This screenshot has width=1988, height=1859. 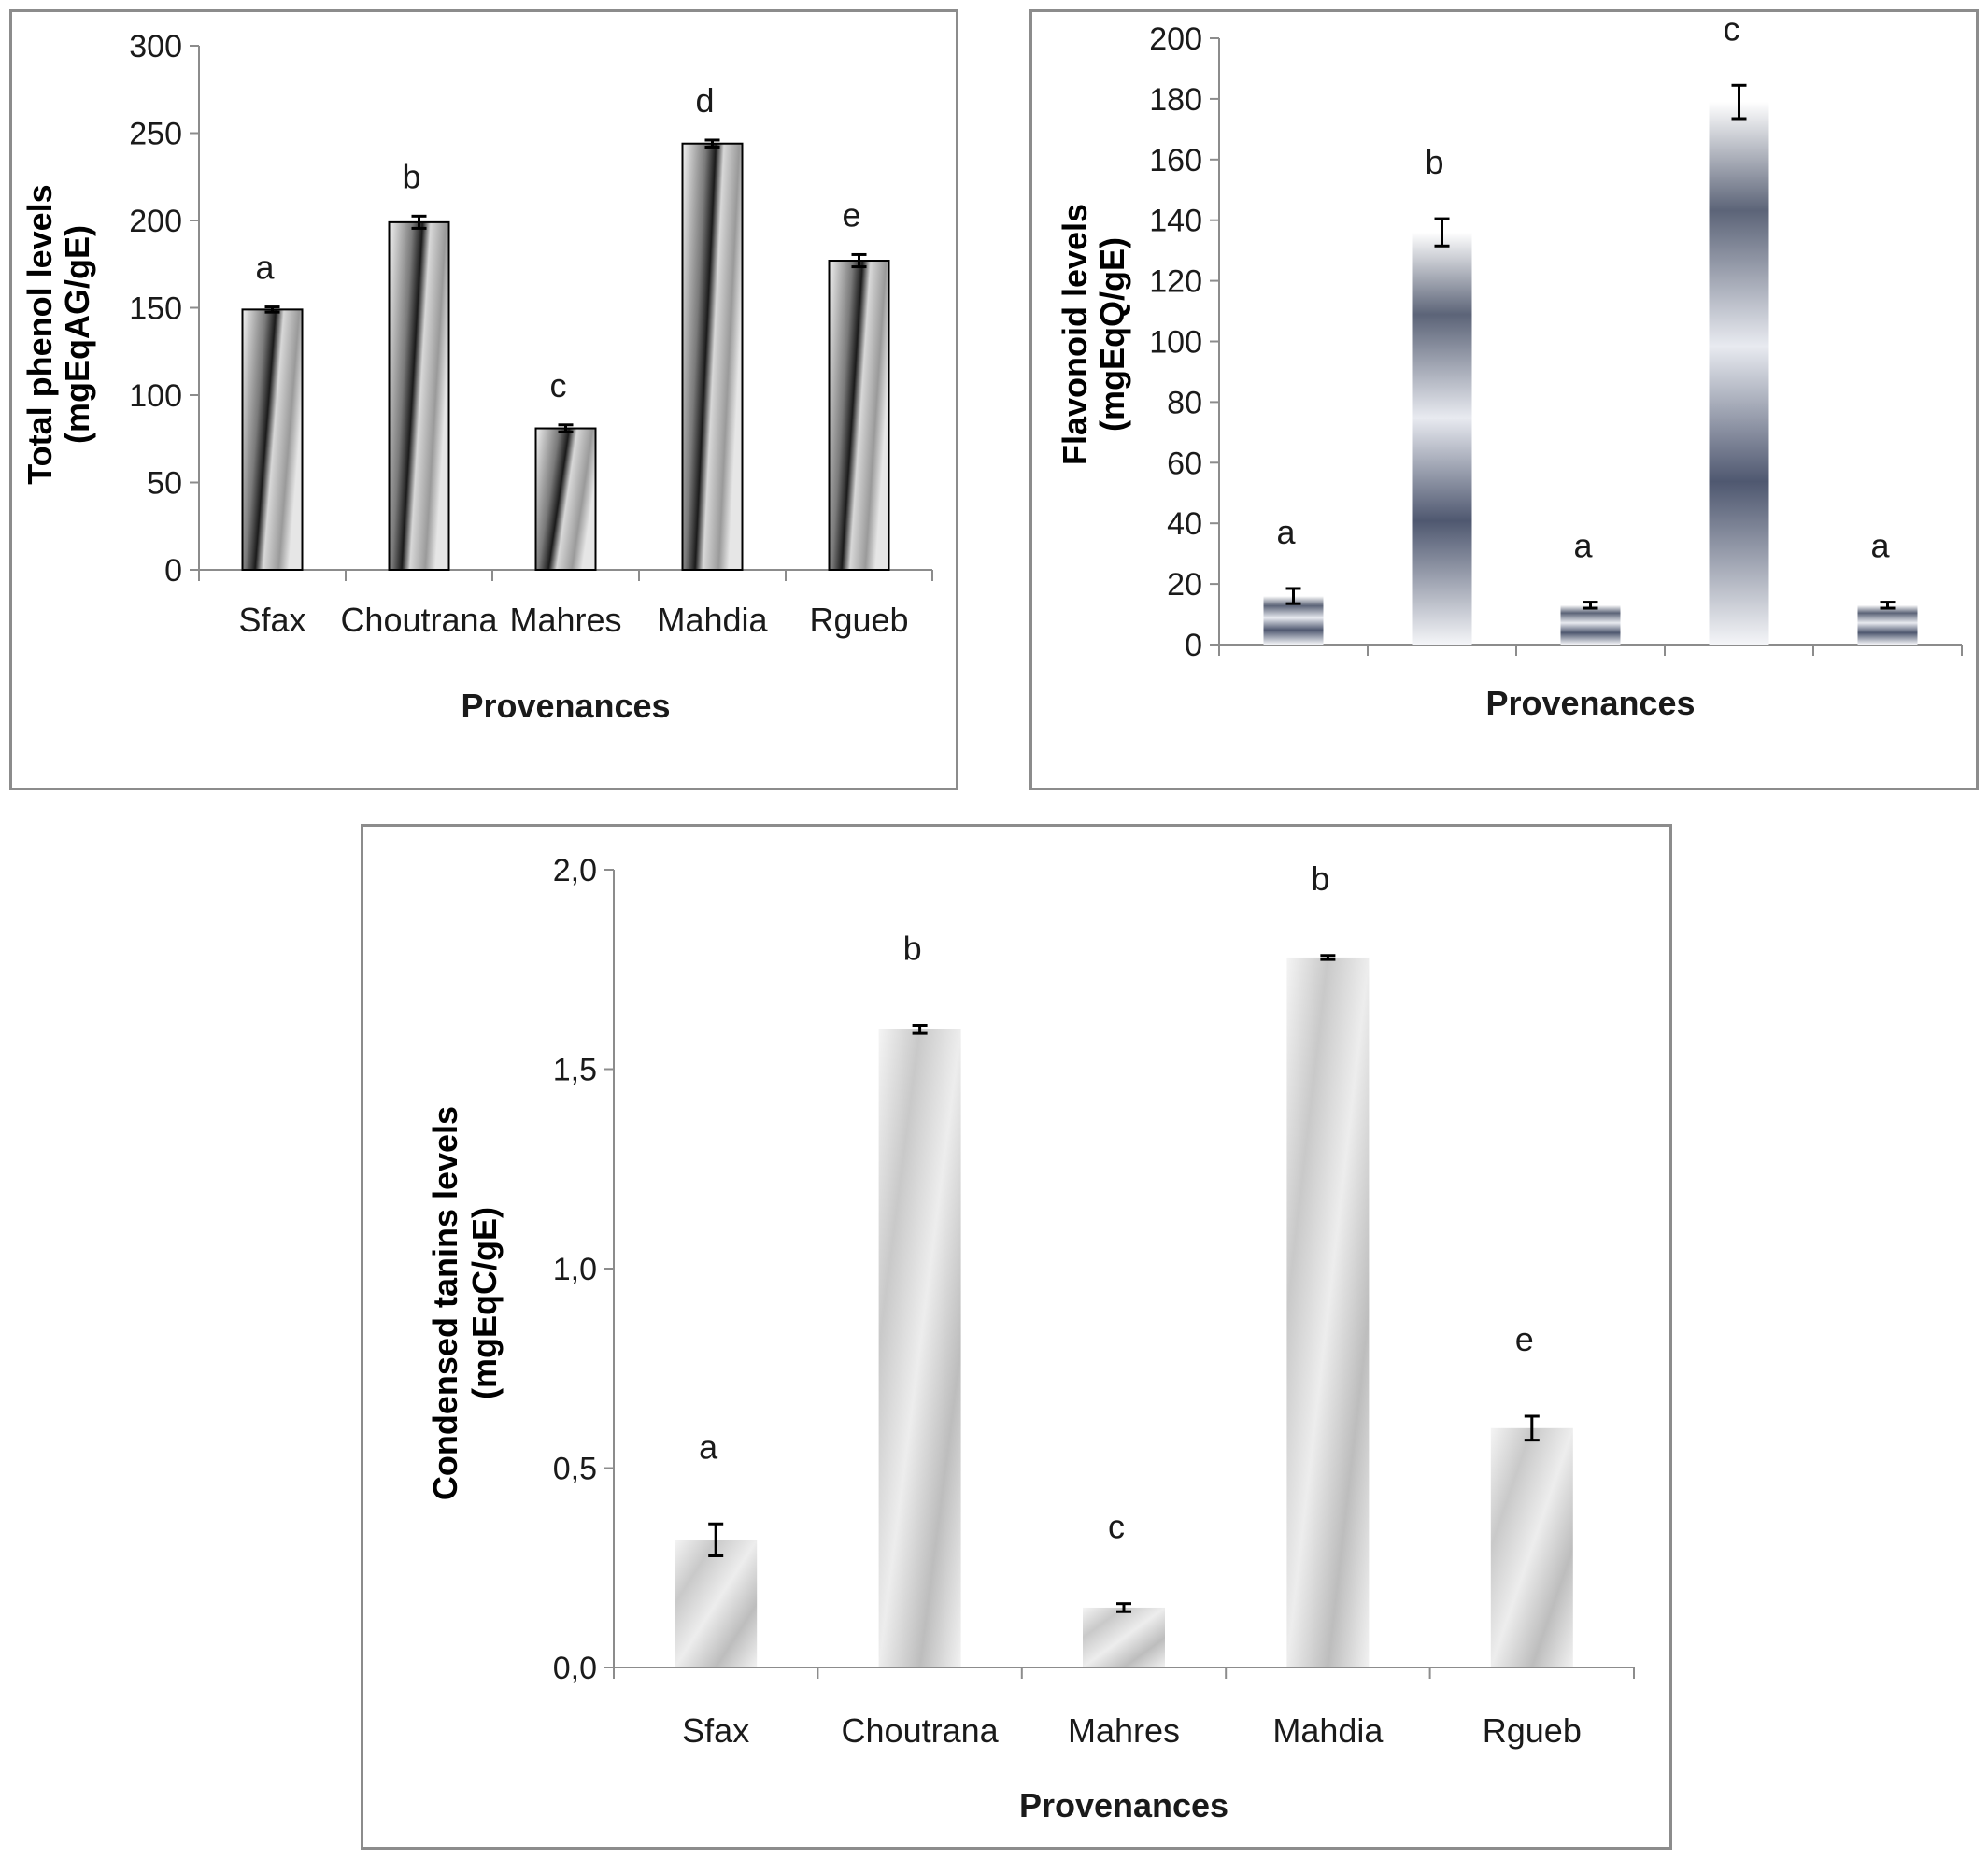 What do you see at coordinates (1184, 524) in the screenshot?
I see `y-tick-label: 40` at bounding box center [1184, 524].